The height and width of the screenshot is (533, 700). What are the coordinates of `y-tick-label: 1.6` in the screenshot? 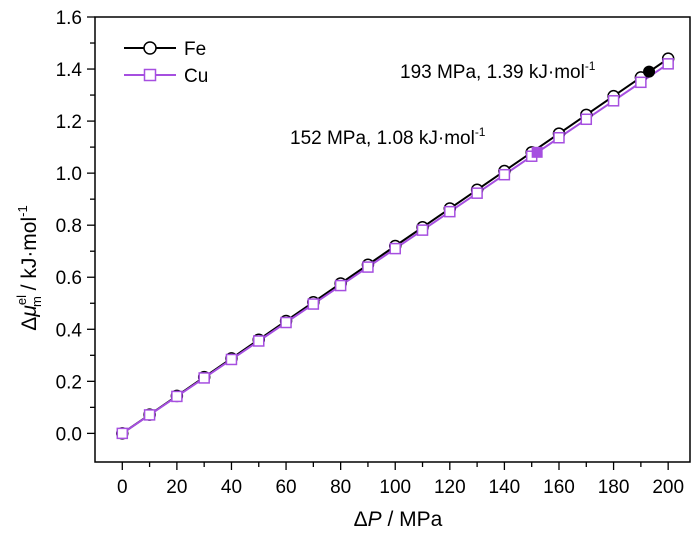 It's located at (69, 18).